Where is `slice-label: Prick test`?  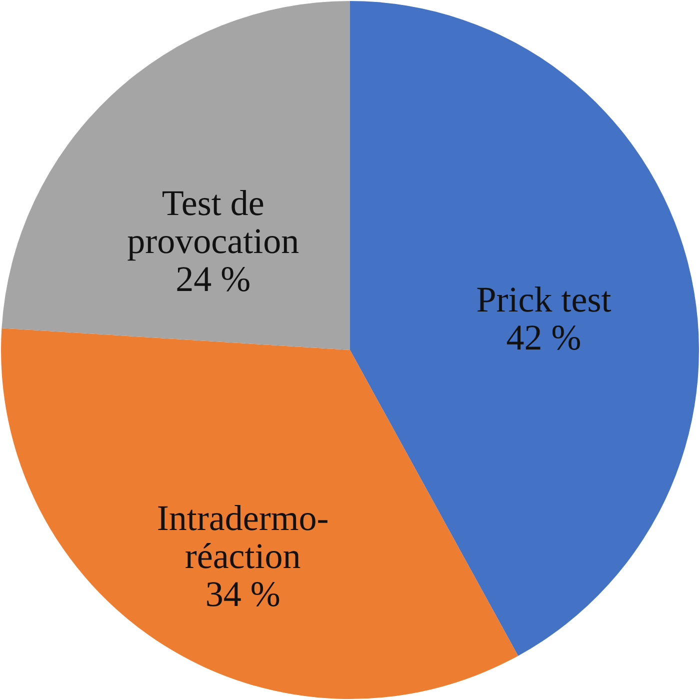
slice-label: Prick test is located at coordinates (544, 299).